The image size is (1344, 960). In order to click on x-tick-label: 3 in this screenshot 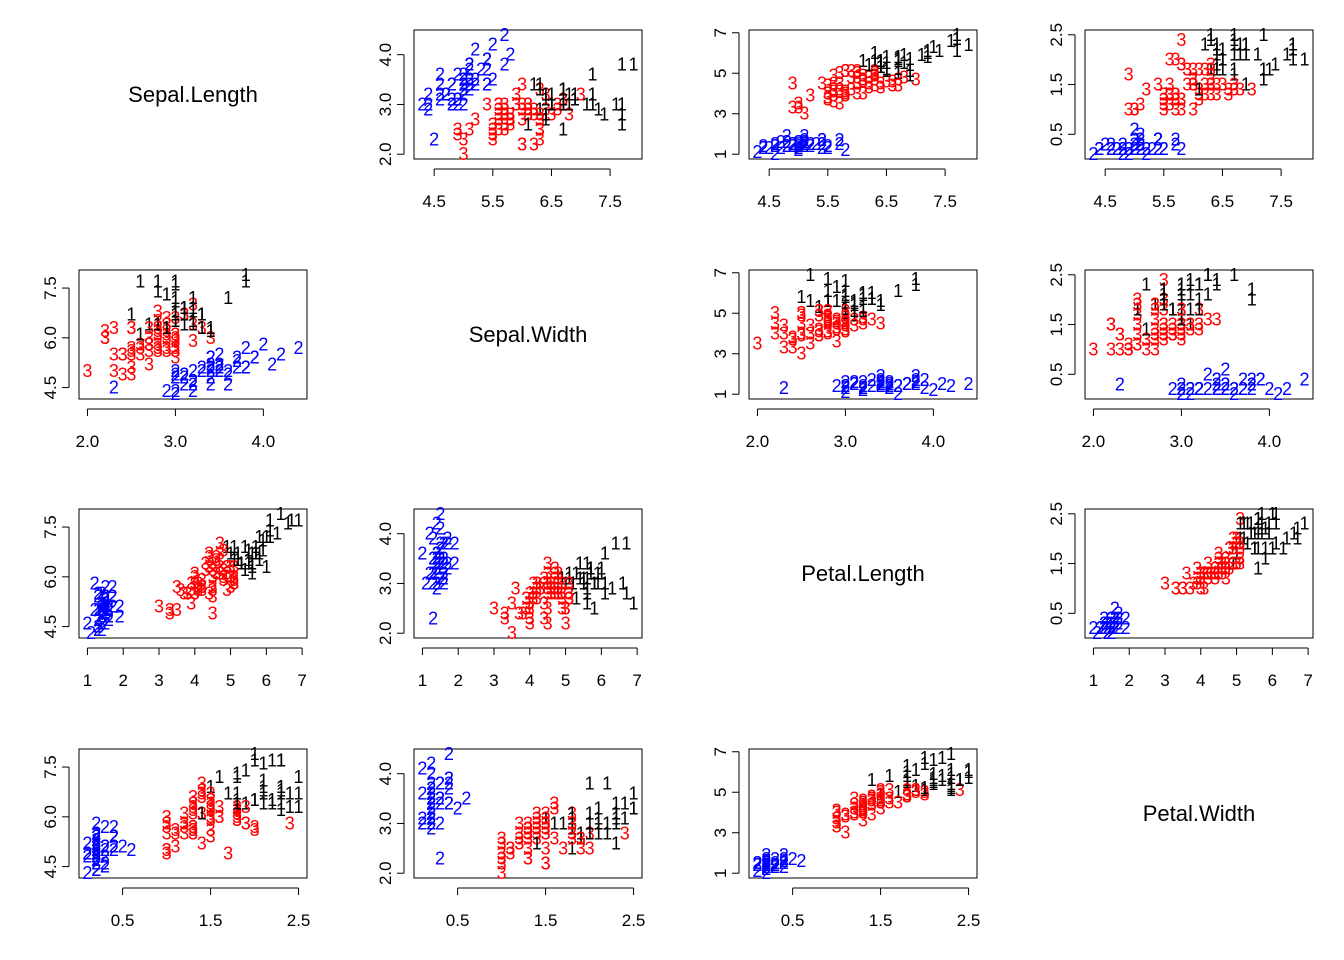, I will do `click(1164, 680)`.